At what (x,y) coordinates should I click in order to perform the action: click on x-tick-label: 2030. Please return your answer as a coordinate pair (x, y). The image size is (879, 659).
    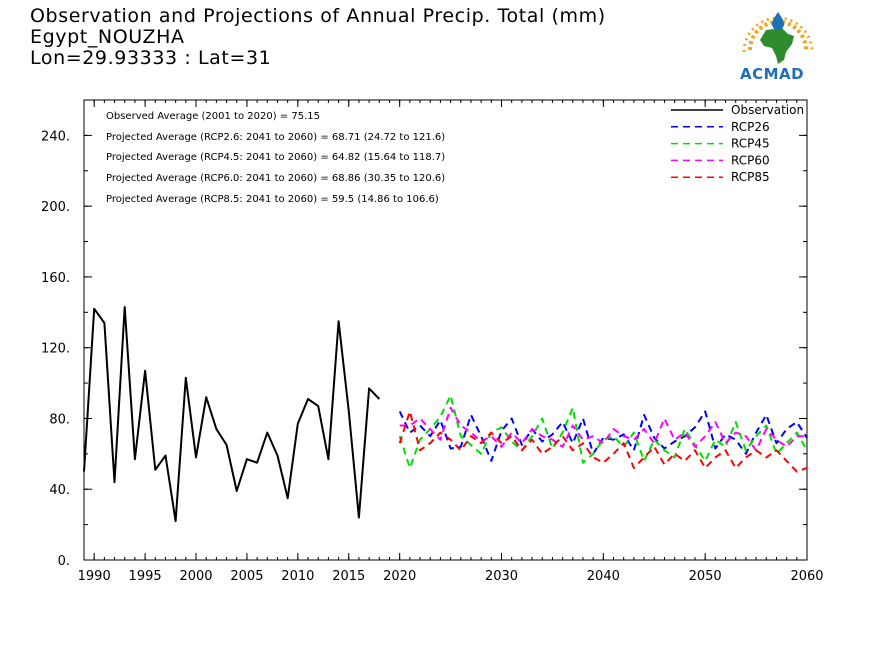
    Looking at the image, I should click on (501, 576).